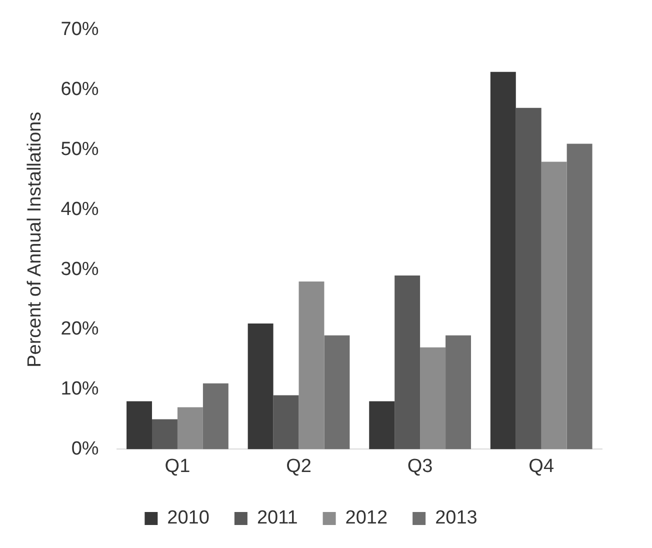 This screenshot has height=548, width=652. I want to click on y-axis-title: Percent of Annual Installations, so click(35, 240).